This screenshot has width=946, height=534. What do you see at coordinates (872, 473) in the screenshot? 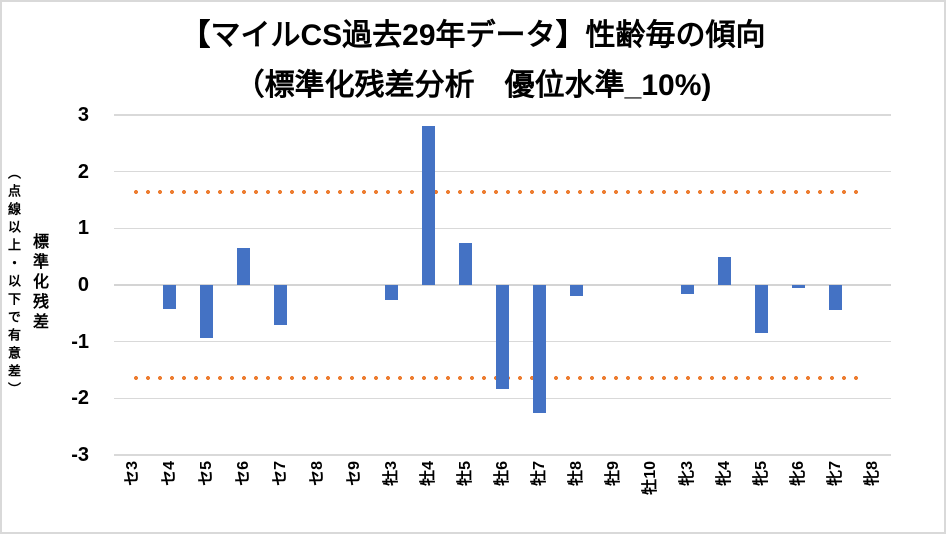
I see `x-axis-label-text: 牝8` at bounding box center [872, 473].